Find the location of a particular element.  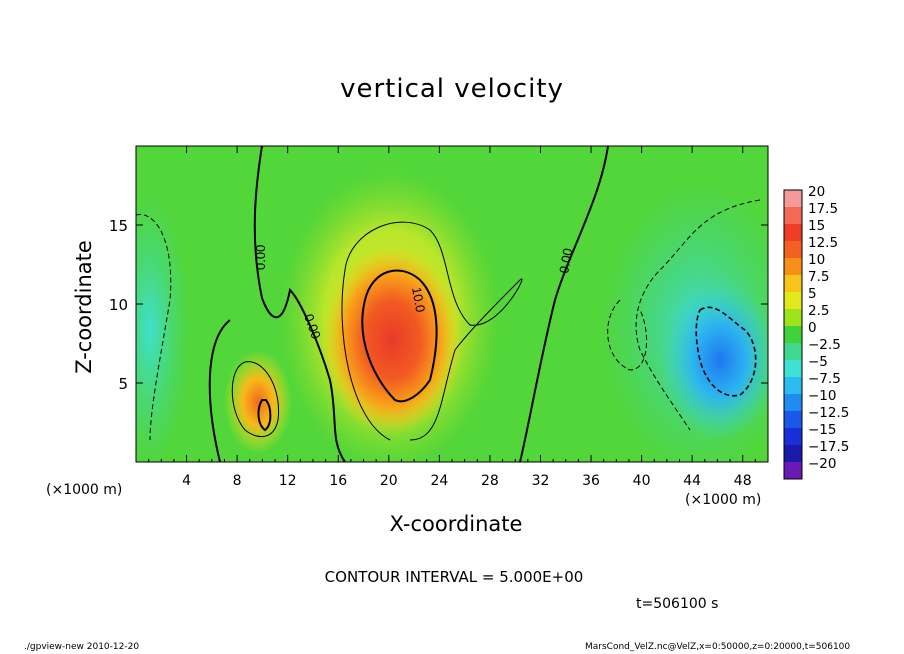

x-tick-label: 20 is located at coordinates (389, 481).